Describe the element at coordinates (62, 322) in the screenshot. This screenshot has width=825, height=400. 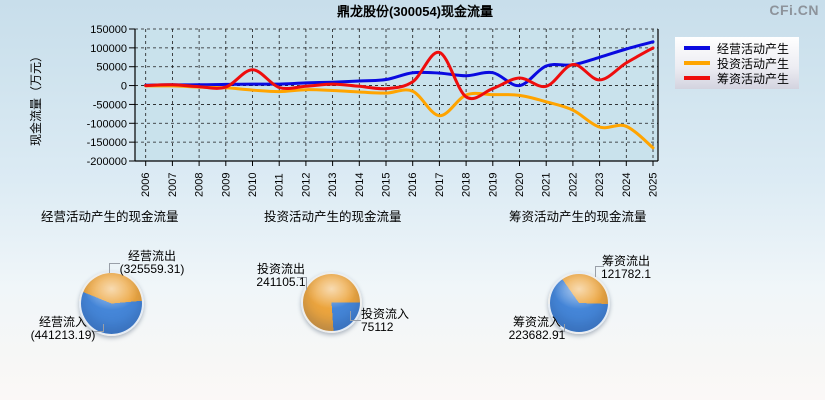
I see `slice-label: 经营流入` at that location.